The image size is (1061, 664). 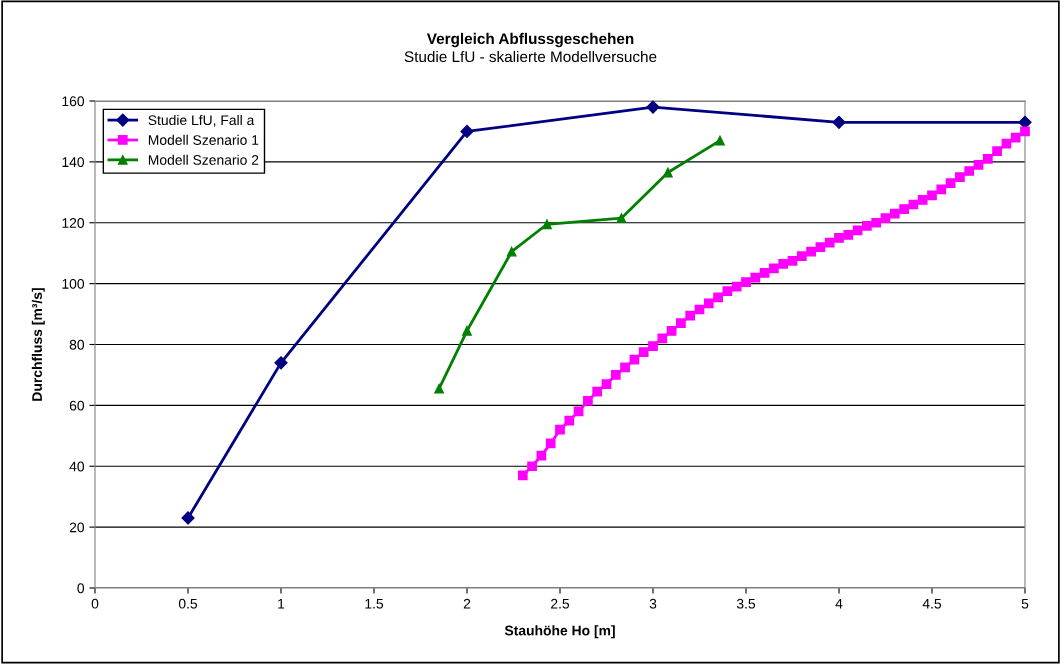 What do you see at coordinates (839, 603) in the screenshot?
I see `x-tick-label: 4` at bounding box center [839, 603].